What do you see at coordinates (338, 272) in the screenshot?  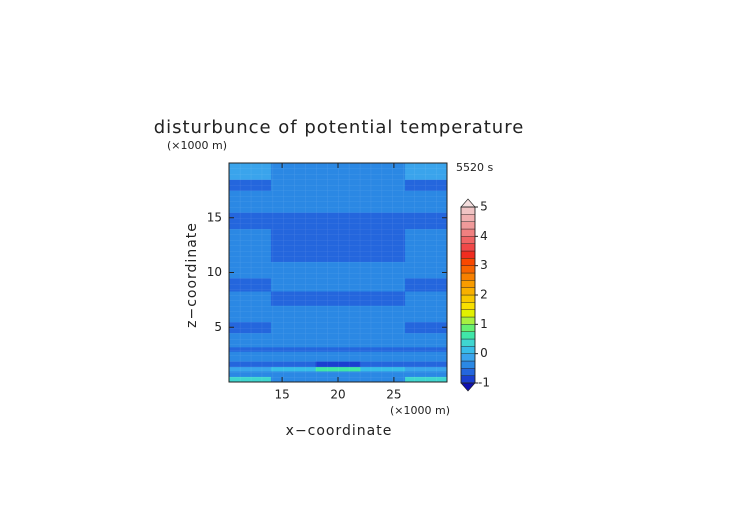 I see `model-mesh` at bounding box center [338, 272].